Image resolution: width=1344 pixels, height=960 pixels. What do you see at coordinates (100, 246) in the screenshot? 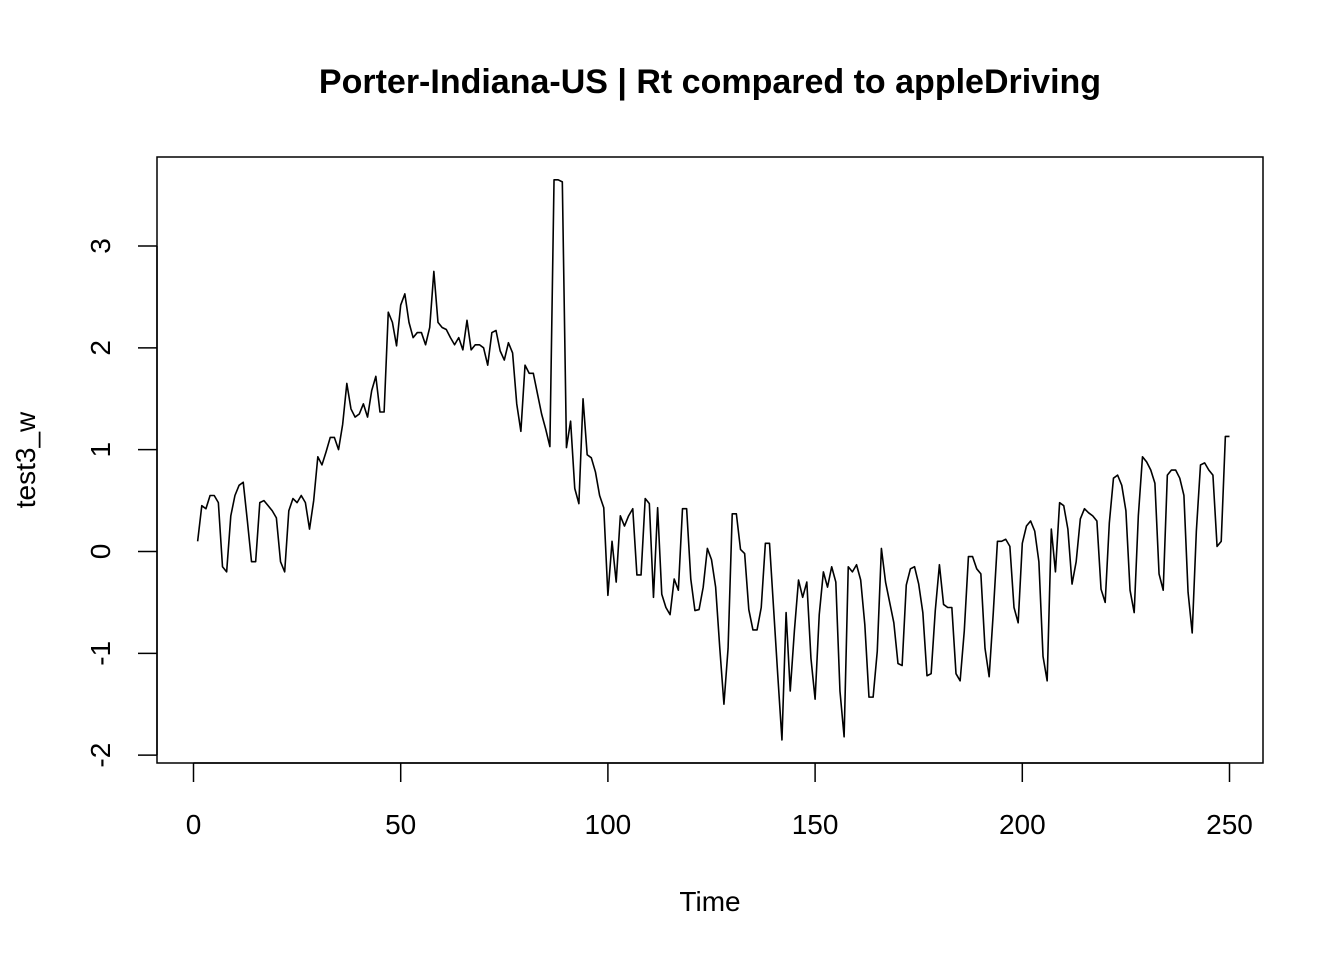
I see `y-tick-label: 3` at bounding box center [100, 246].